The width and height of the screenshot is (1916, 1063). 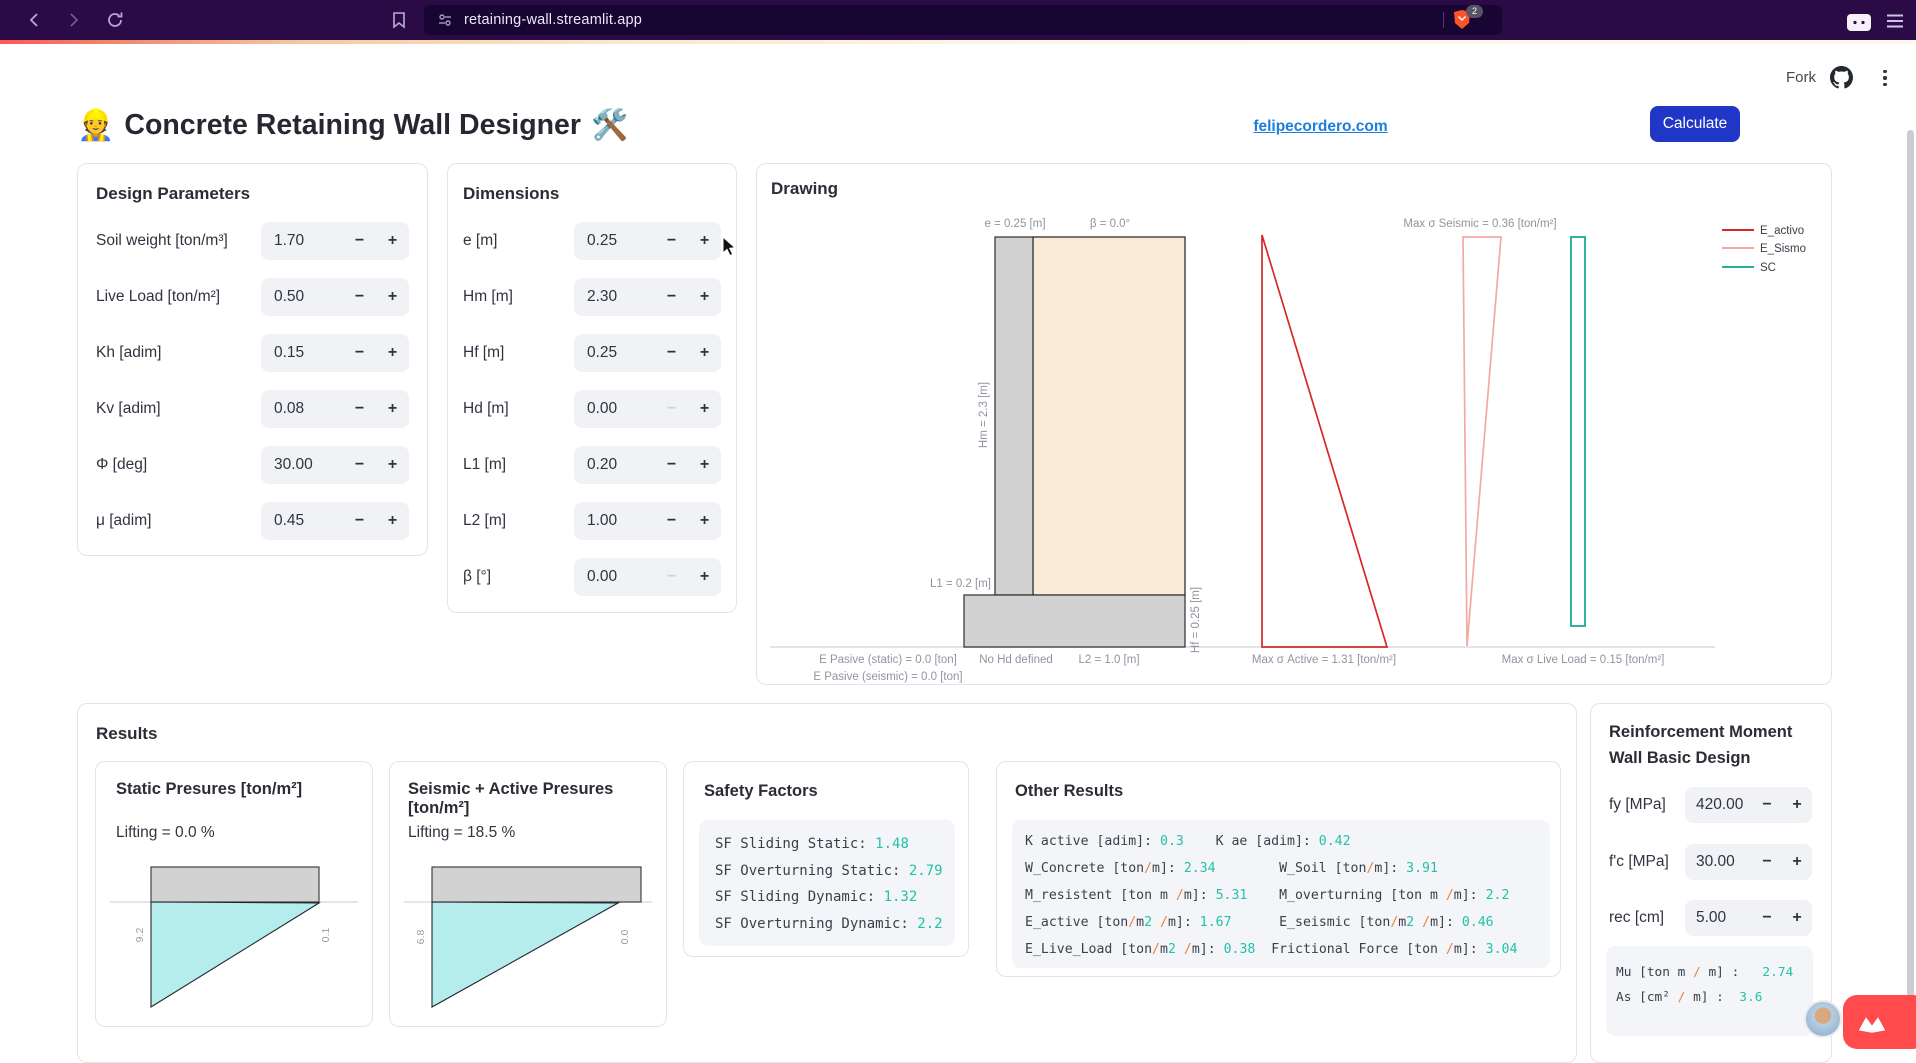 What do you see at coordinates (1578, 431) in the screenshot?
I see `live-load-shape` at bounding box center [1578, 431].